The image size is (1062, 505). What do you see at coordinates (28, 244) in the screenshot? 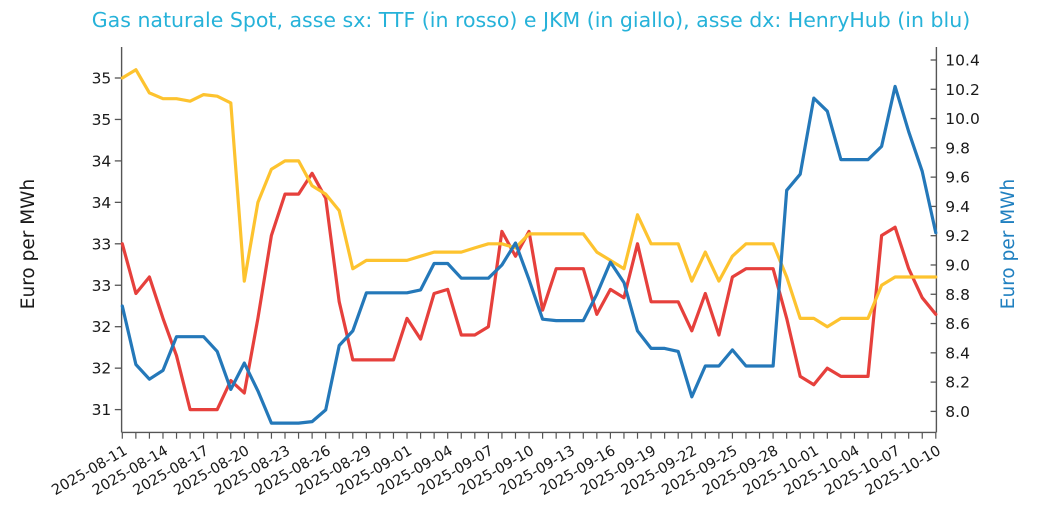
I see `left-axis-title: Euro per MWh` at bounding box center [28, 244].